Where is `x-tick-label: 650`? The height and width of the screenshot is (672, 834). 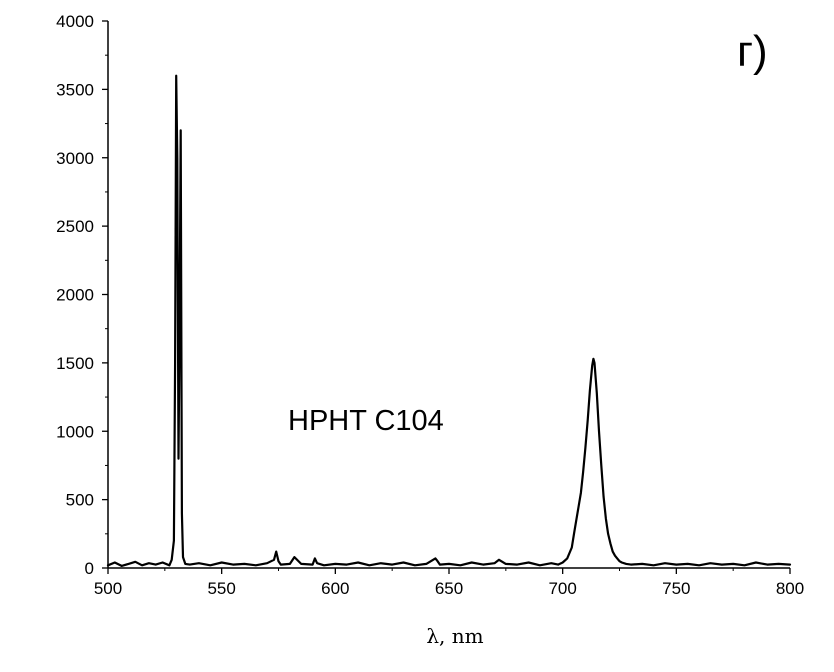 x-tick-label: 650 is located at coordinates (449, 588).